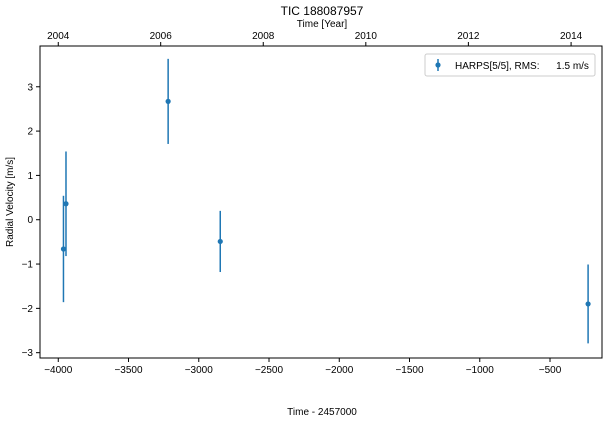 This screenshot has height=425, width=607. What do you see at coordinates (303, 367) in the screenshot?
I see `x-axis: −4000 −3500 −3000 −2500 −2000 −1500 −1000 −500` at bounding box center [303, 367].